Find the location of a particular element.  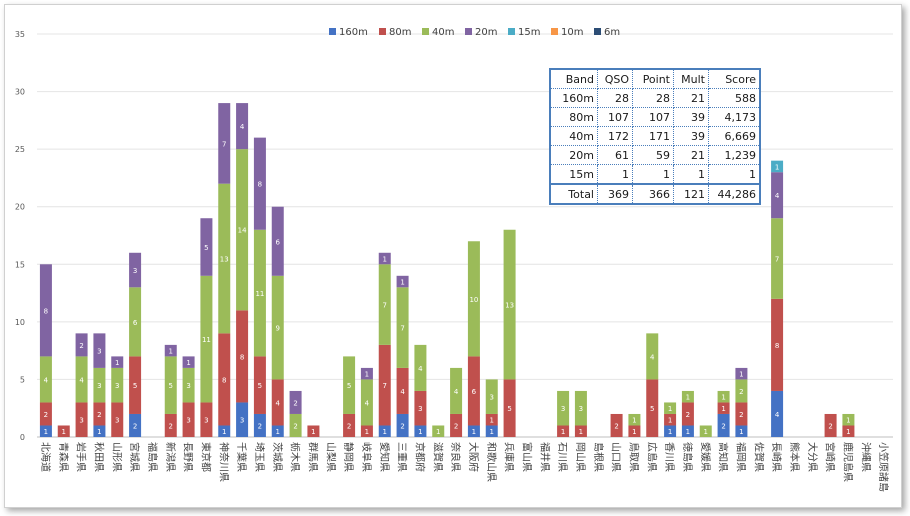

legend: 160m 80m 40m 20m 15m 10m 6m is located at coordinates (474, 32).